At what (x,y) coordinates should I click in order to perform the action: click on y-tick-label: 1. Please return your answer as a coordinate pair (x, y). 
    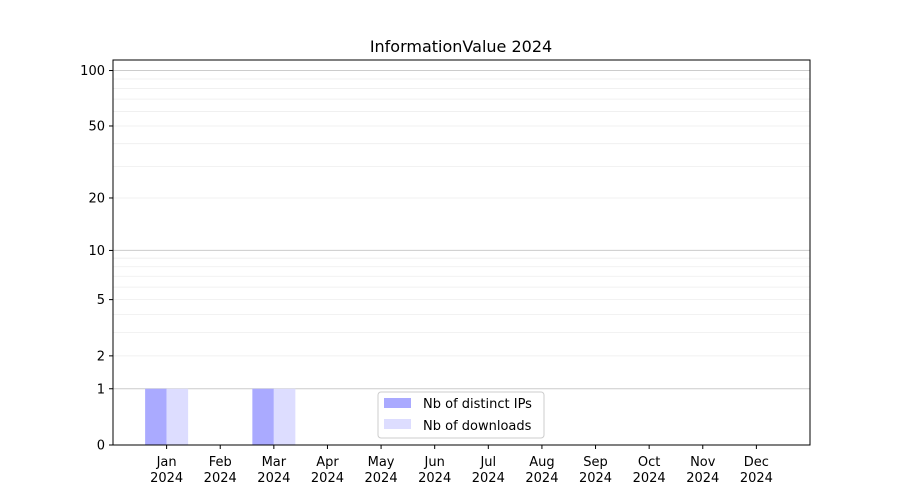
    Looking at the image, I should click on (101, 389).